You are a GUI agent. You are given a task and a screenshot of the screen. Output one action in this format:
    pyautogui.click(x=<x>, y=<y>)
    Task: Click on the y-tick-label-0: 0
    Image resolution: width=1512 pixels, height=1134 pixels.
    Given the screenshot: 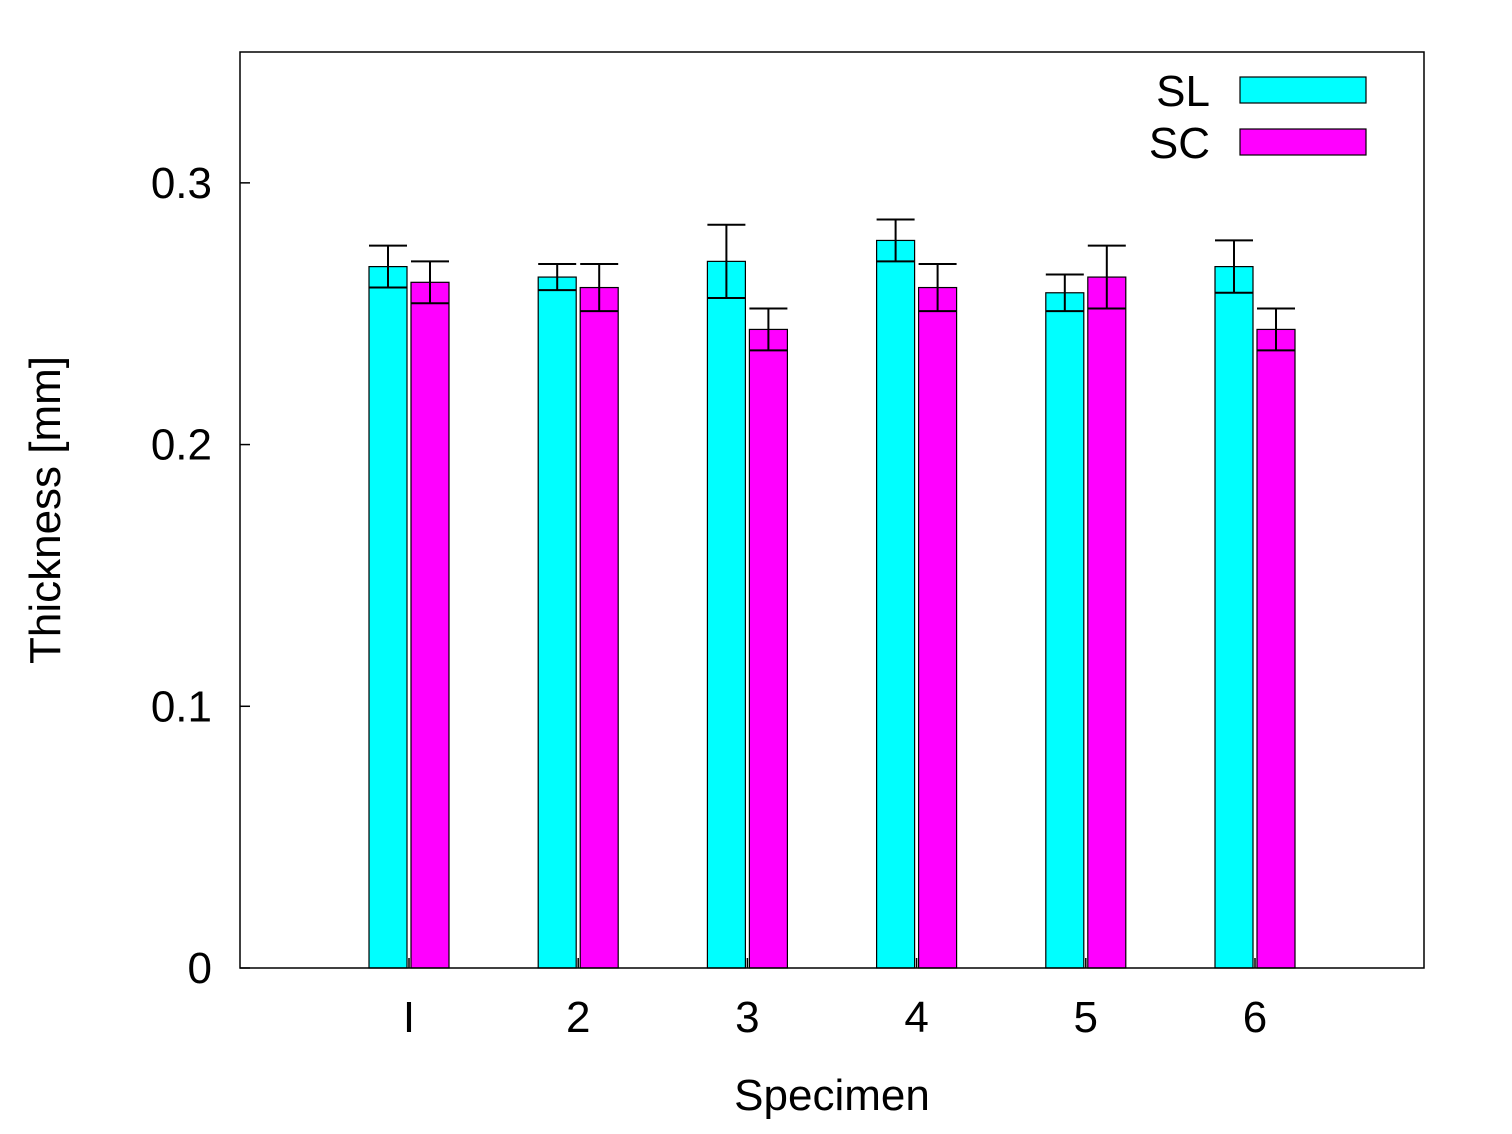 What is the action you would take?
    pyautogui.click(x=200, y=968)
    